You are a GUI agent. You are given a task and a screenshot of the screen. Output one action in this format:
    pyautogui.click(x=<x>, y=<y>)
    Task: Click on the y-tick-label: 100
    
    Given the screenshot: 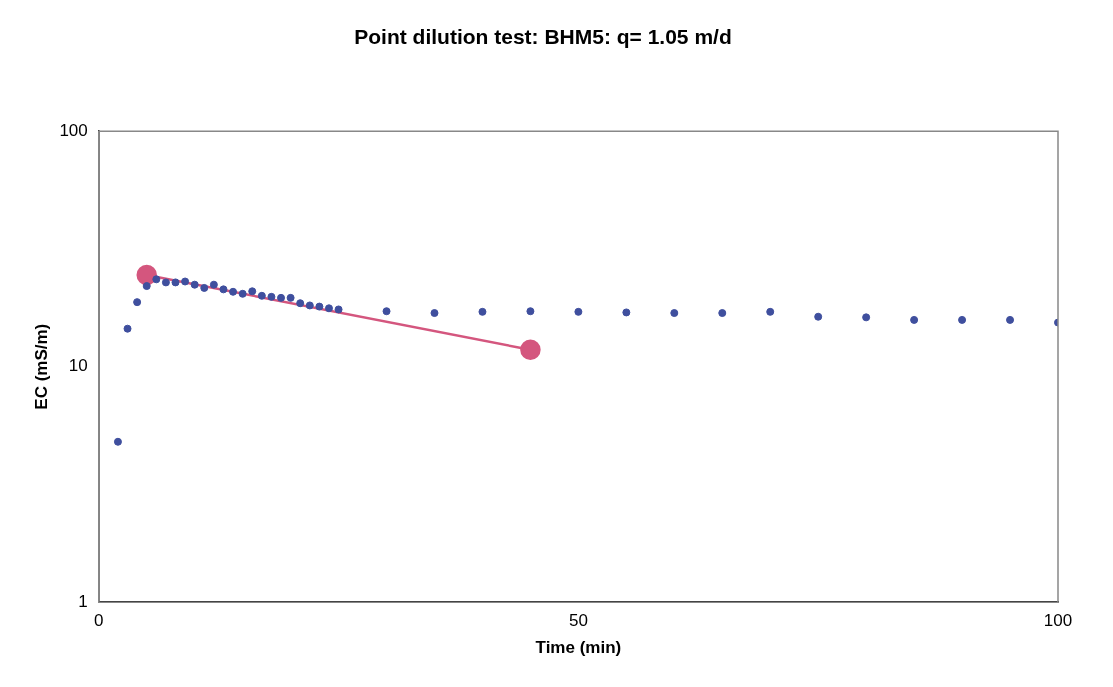 What is the action you would take?
    pyautogui.click(x=73, y=130)
    